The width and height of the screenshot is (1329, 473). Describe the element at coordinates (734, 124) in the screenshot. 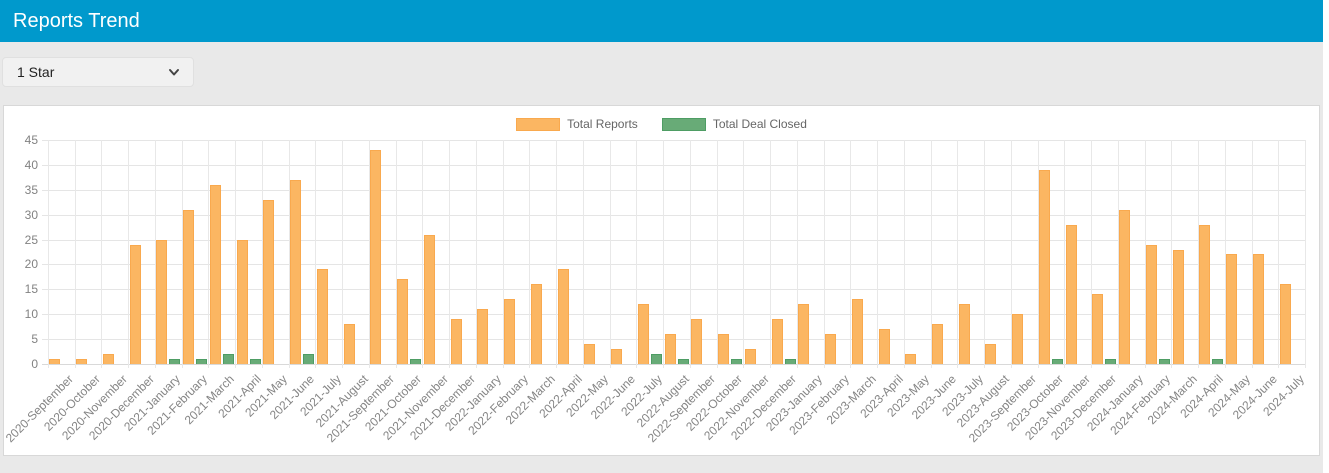

I see `legend-item-total-deal-closed: Total Deal Closed` at that location.